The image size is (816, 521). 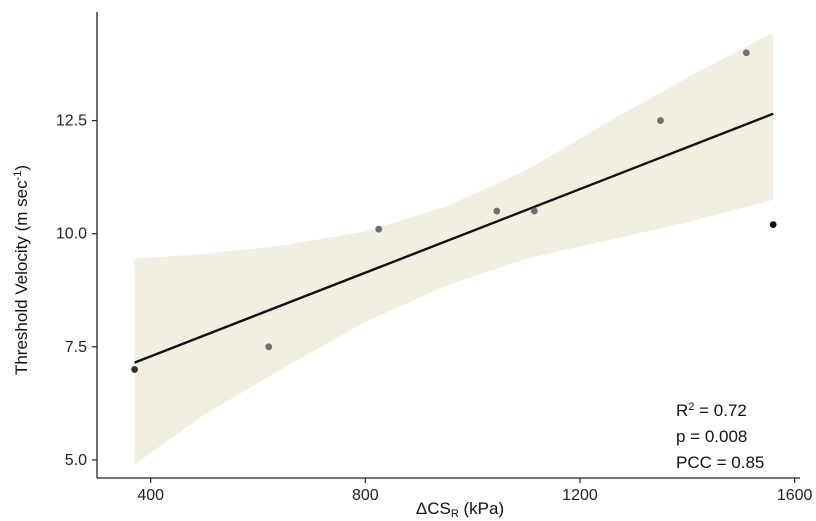 What do you see at coordinates (71, 234) in the screenshot?
I see `y-tick-label-2: 10.0` at bounding box center [71, 234].